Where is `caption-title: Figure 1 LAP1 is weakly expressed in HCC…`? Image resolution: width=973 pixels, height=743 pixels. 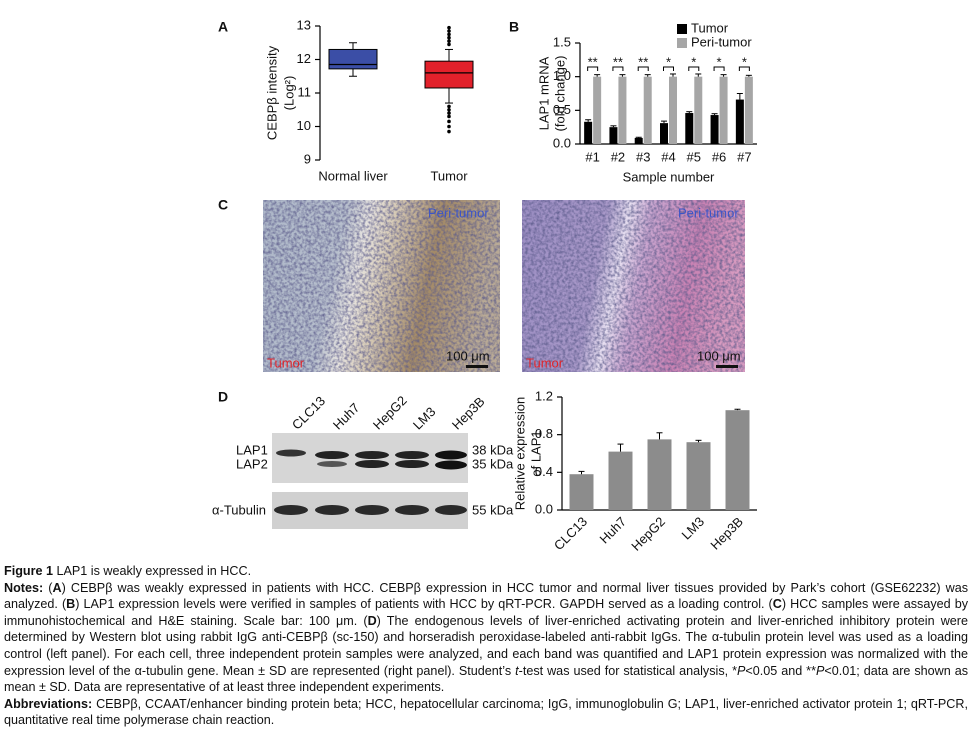 caption-title: Figure 1 LAP1 is weakly expressed in HCC… is located at coordinates (486, 571).